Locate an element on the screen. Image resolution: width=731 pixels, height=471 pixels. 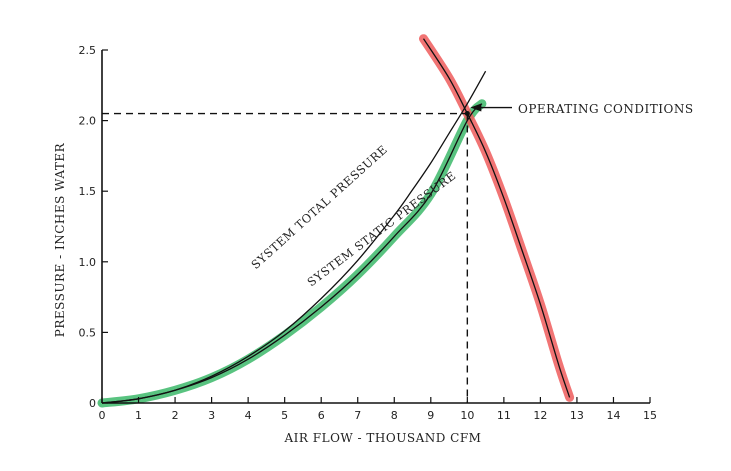
x-tick-label: 2 is located at coordinates (175, 415).